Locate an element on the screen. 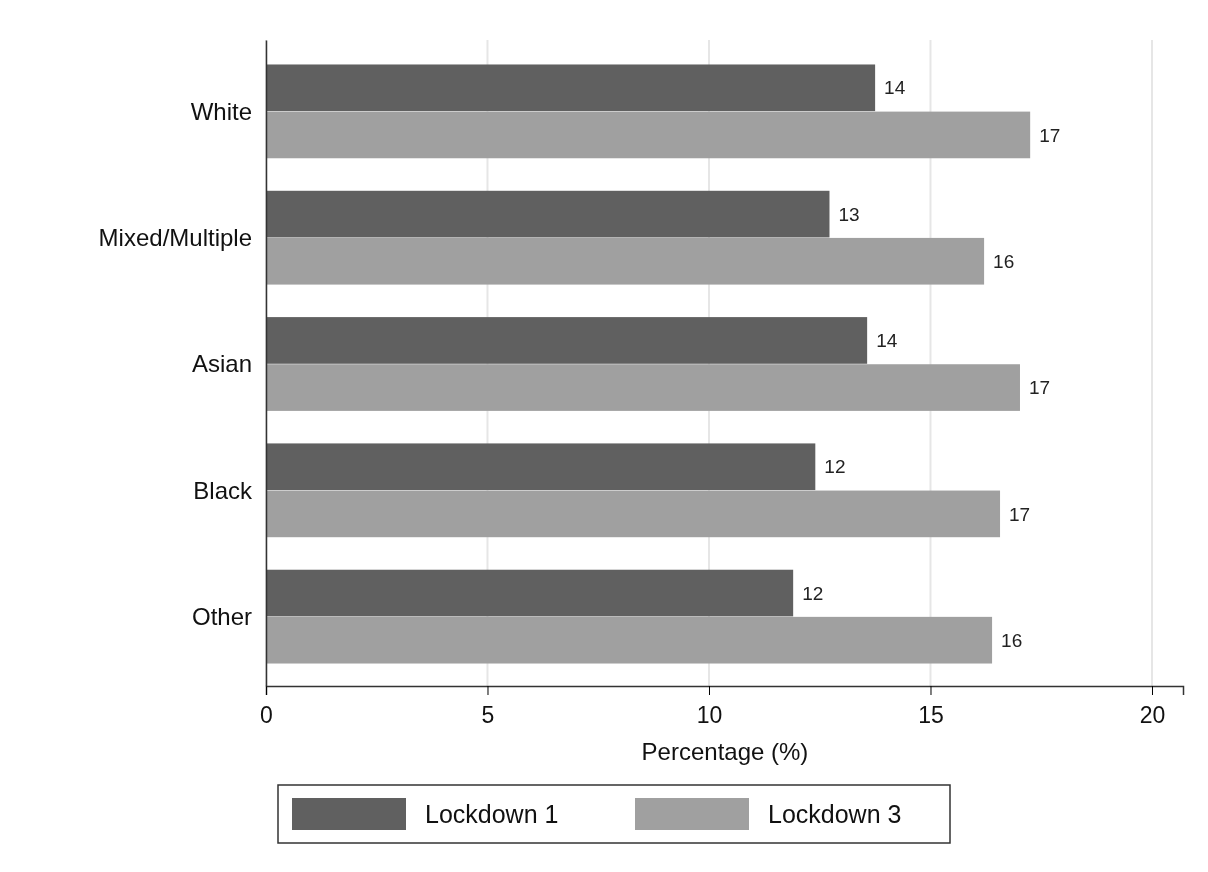  x-tick-label: 10 is located at coordinates (709, 715).